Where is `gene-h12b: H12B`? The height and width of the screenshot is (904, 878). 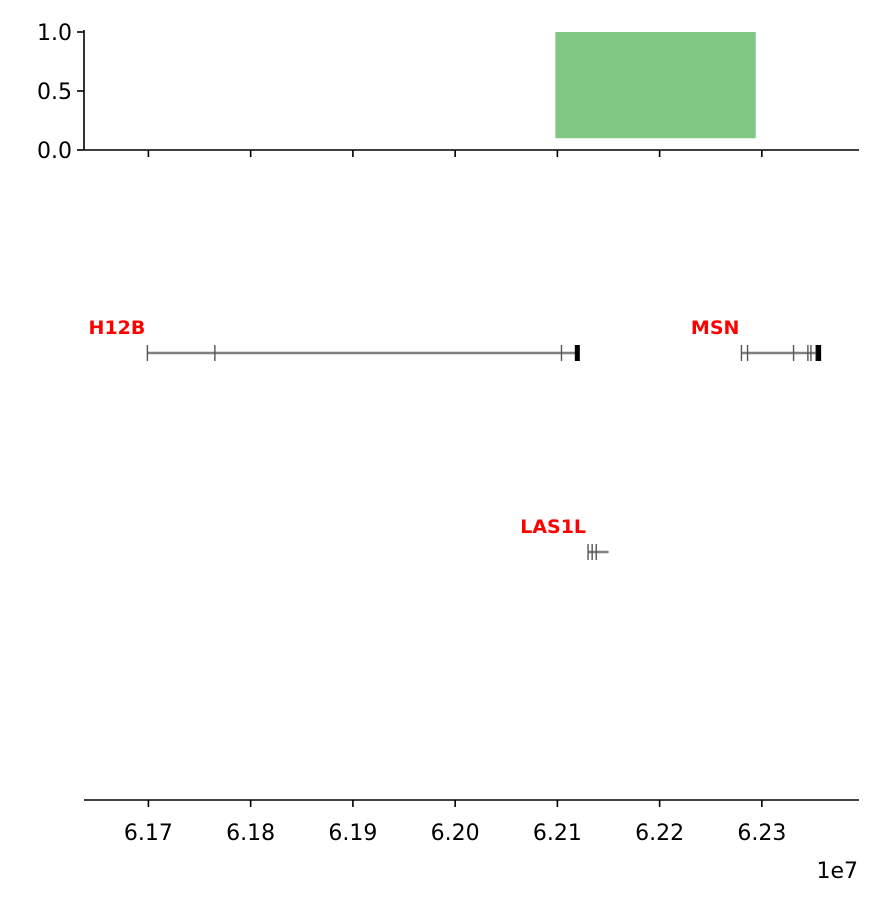
gene-h12b: H12B is located at coordinates (334, 339).